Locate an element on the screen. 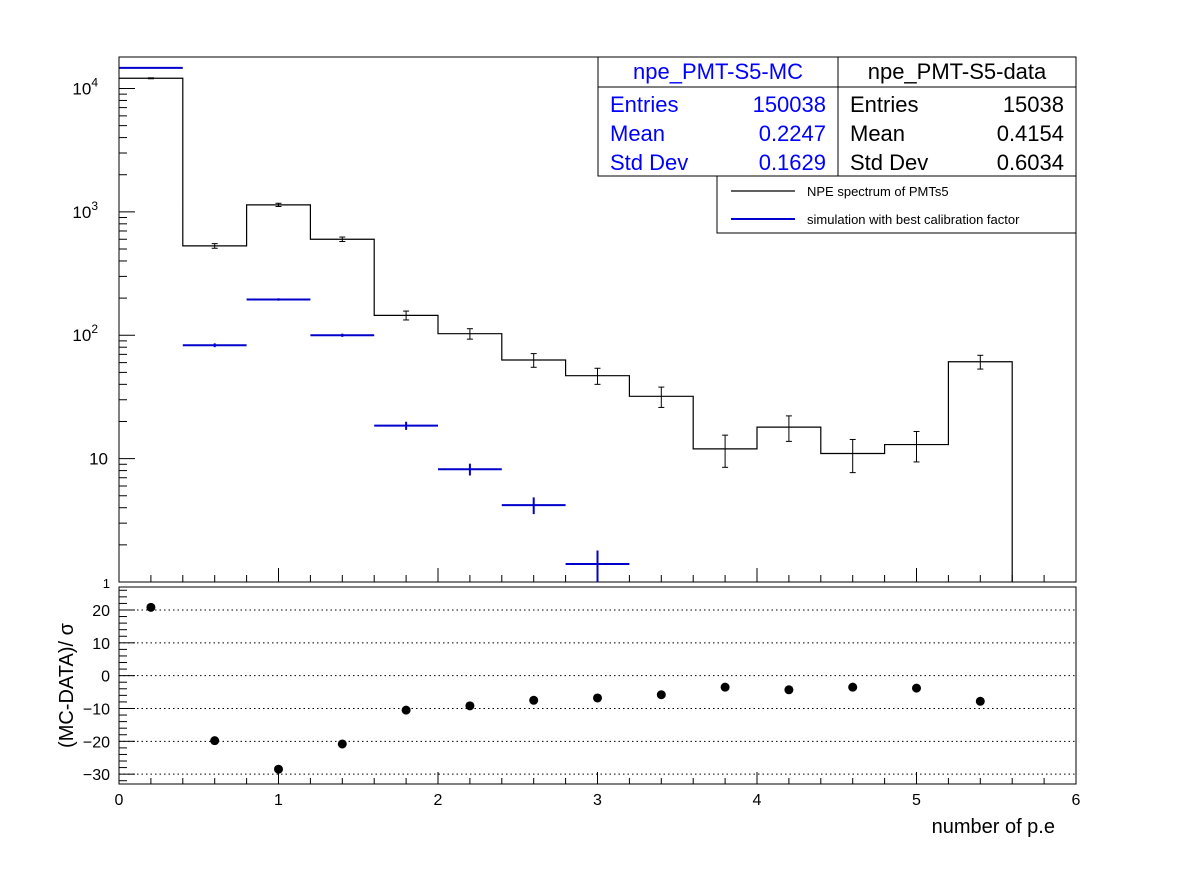  y-tick-label: 10² is located at coordinates (85, 333).